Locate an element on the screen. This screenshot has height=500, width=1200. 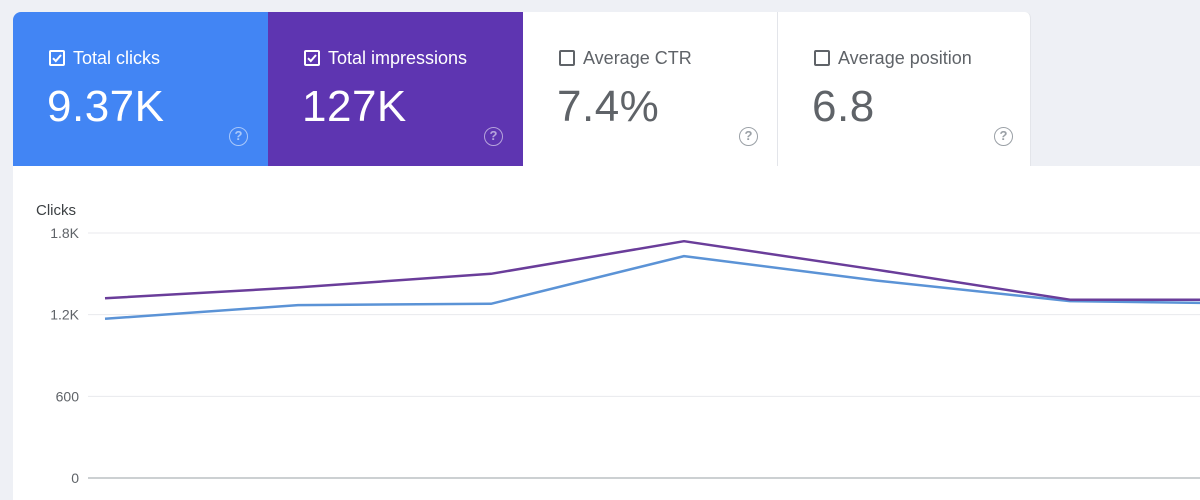
metric-card-average-ctr: Average CTR 7.4% ? is located at coordinates (650, 89).